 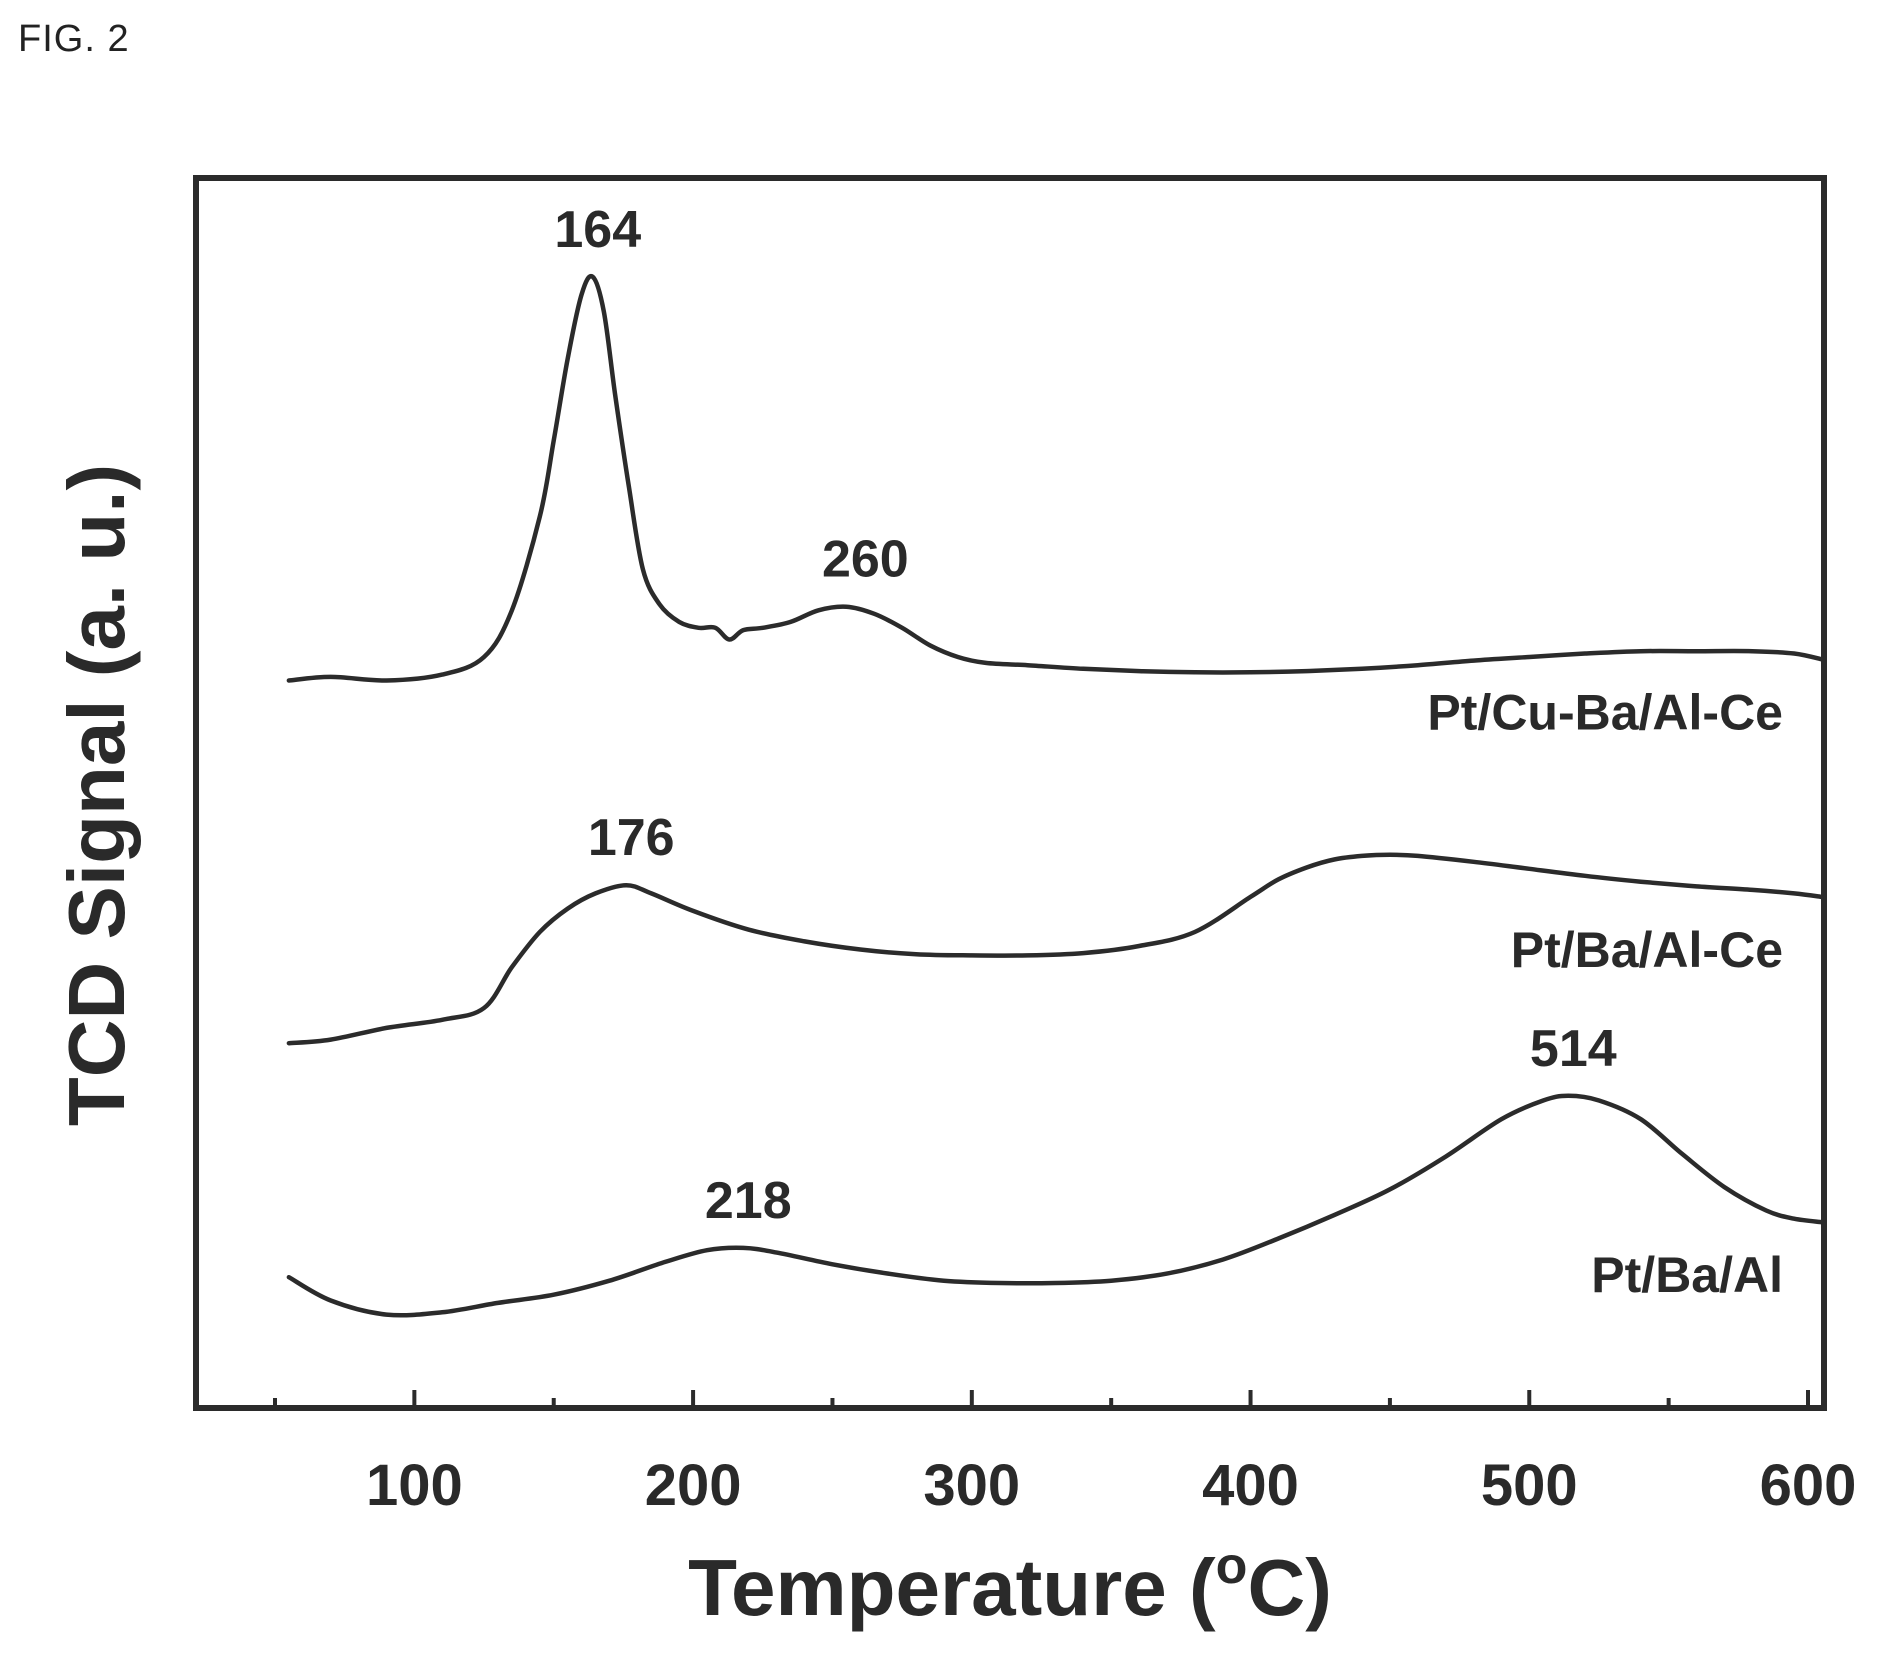 I want to click on series-labels: Pt/Cu-Ba/Al-Ce Pt/Ba/Al-Ce Pt/Ba/Al, so click(x=1605, y=993).